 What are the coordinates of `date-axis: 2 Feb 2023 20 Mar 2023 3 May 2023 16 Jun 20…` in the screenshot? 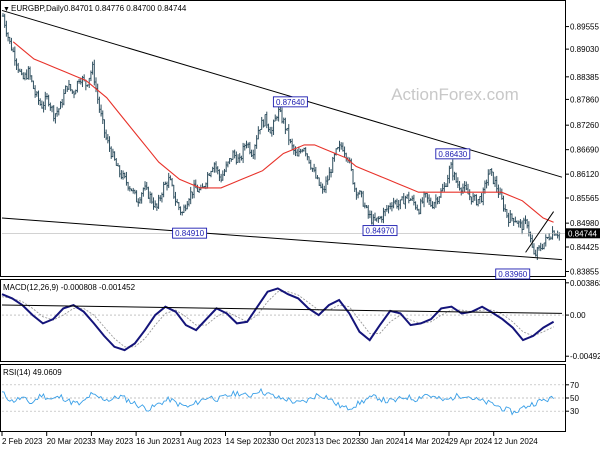 It's located at (270, 439).